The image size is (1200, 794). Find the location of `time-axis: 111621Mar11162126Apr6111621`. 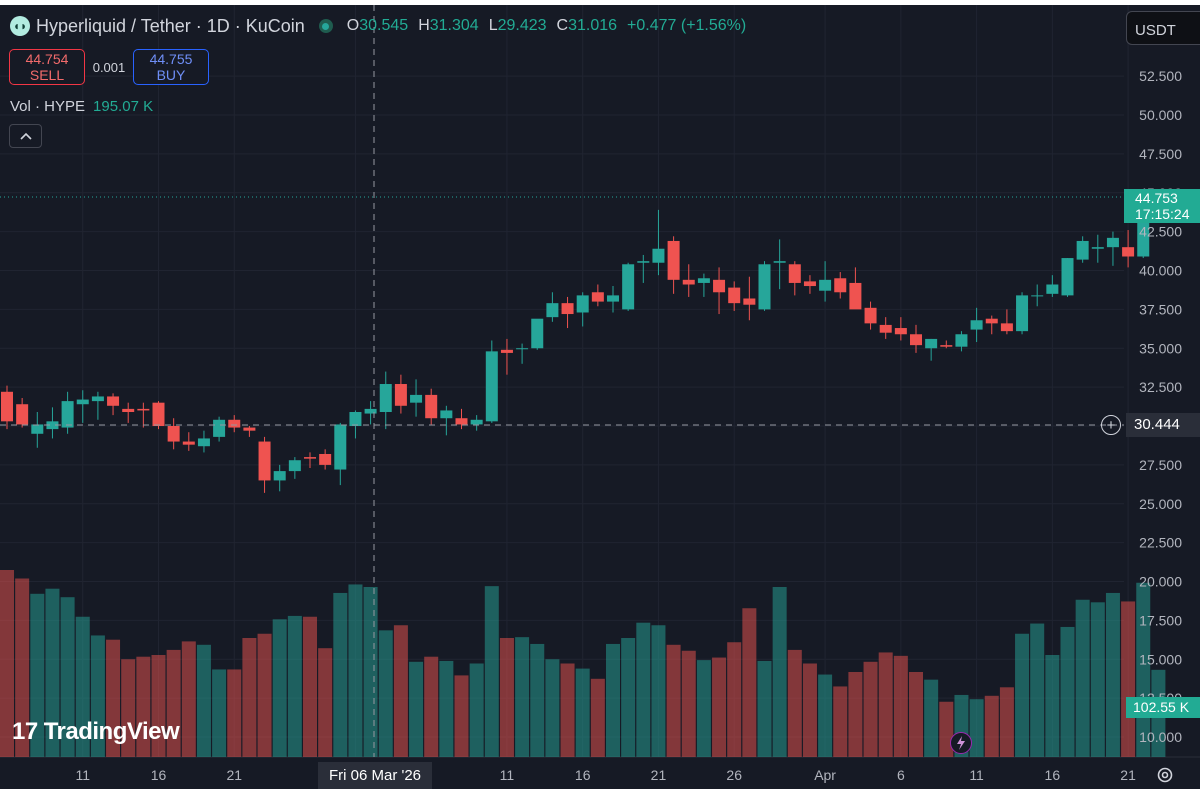

time-axis: 111621Mar11162126Apr6111621 is located at coordinates (605, 775).